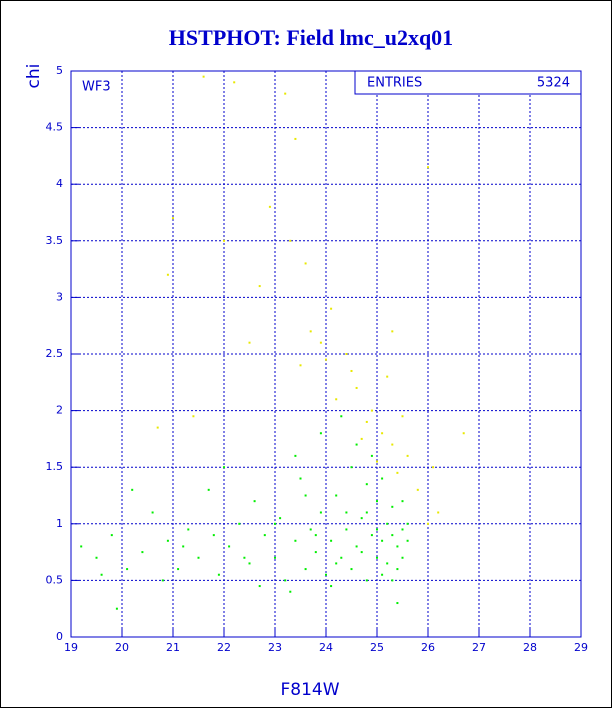 The width and height of the screenshot is (612, 709). What do you see at coordinates (530, 647) in the screenshot?
I see `x-tick-label: 28` at bounding box center [530, 647].